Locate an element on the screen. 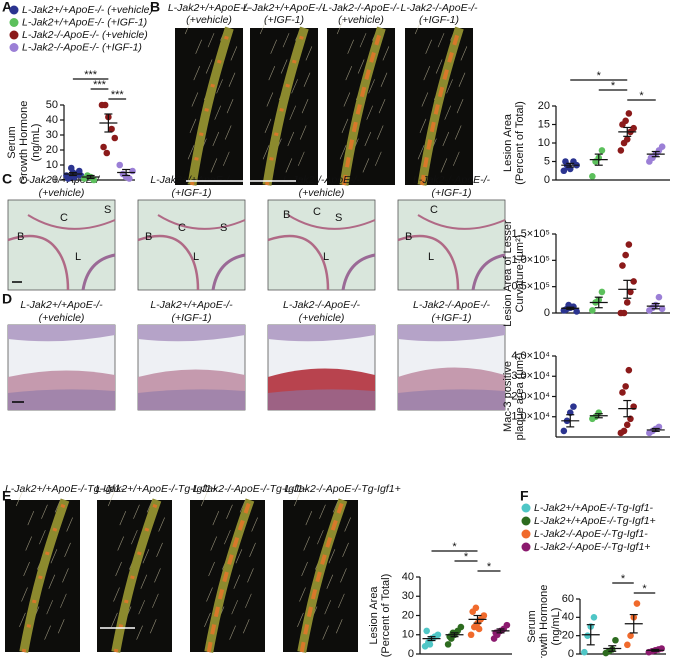 The height and width of the screenshot is (658, 676). image-bg is located at coordinates (191, 245).